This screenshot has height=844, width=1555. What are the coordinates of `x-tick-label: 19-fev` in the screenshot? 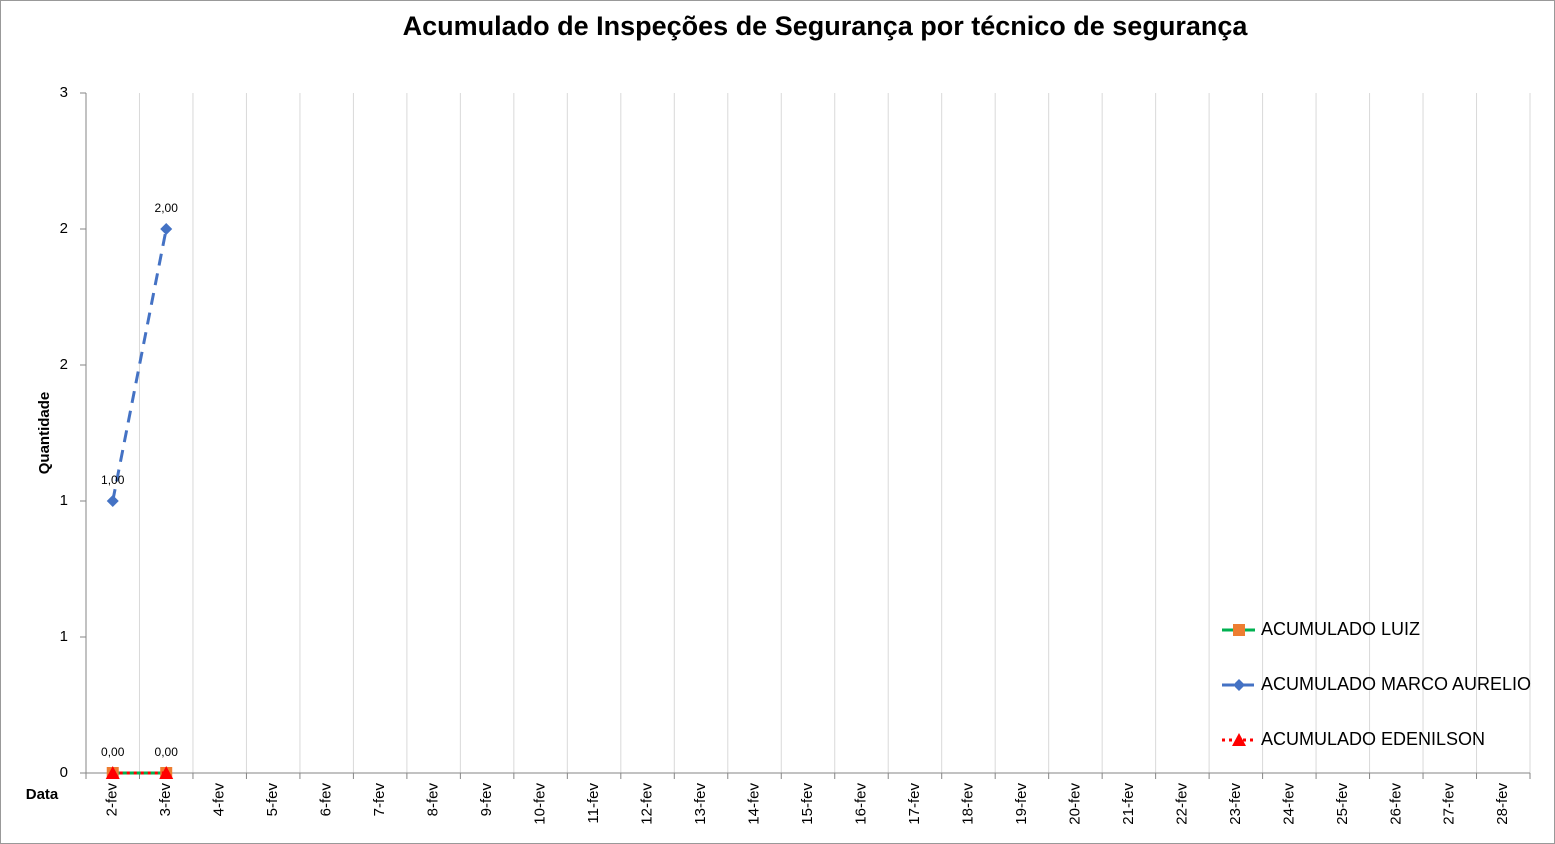 It's located at (1021, 804).